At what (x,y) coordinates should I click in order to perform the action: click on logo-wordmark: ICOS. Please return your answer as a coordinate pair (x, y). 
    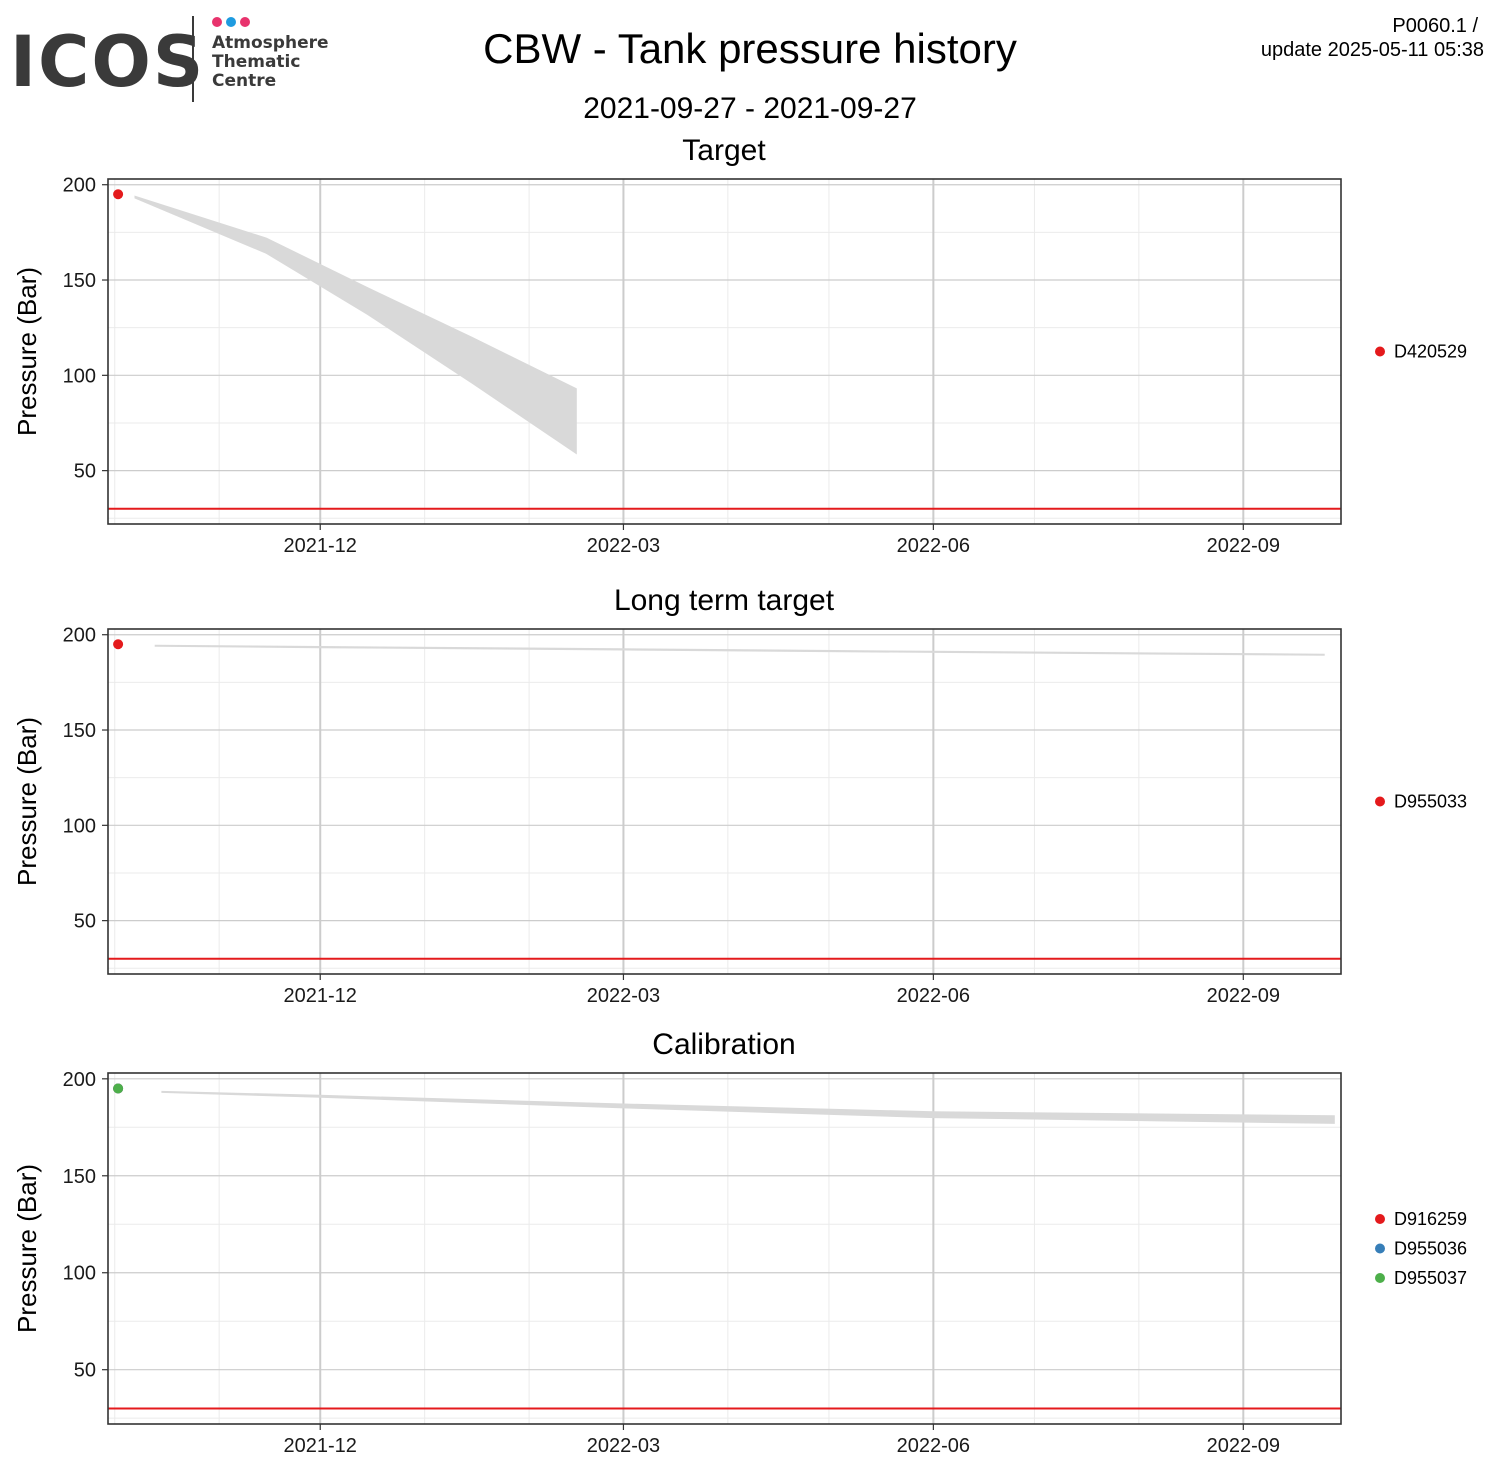
    Looking at the image, I should click on (107, 62).